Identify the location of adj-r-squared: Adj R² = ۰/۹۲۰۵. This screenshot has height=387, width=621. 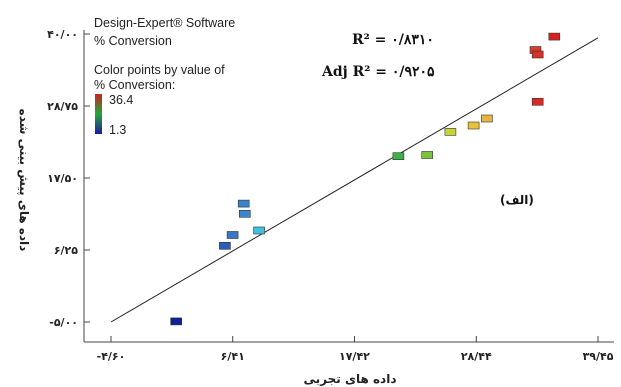
(378, 72).